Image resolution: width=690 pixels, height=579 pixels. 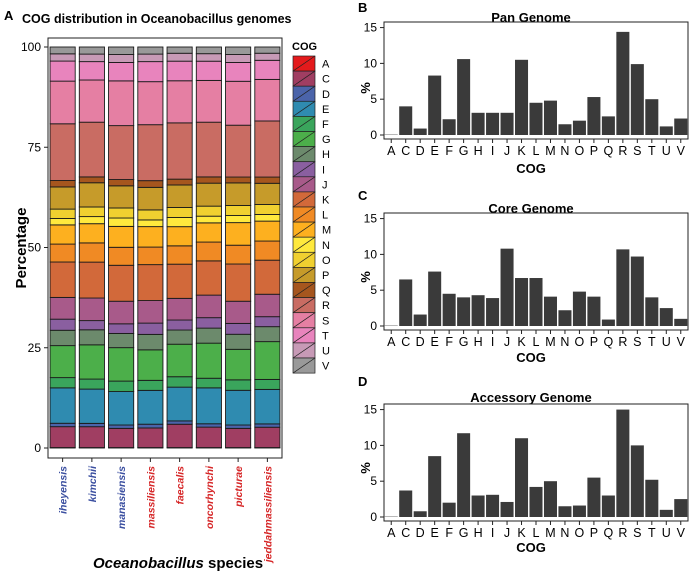 I want to click on x-tick-label: V, so click(x=681, y=342).